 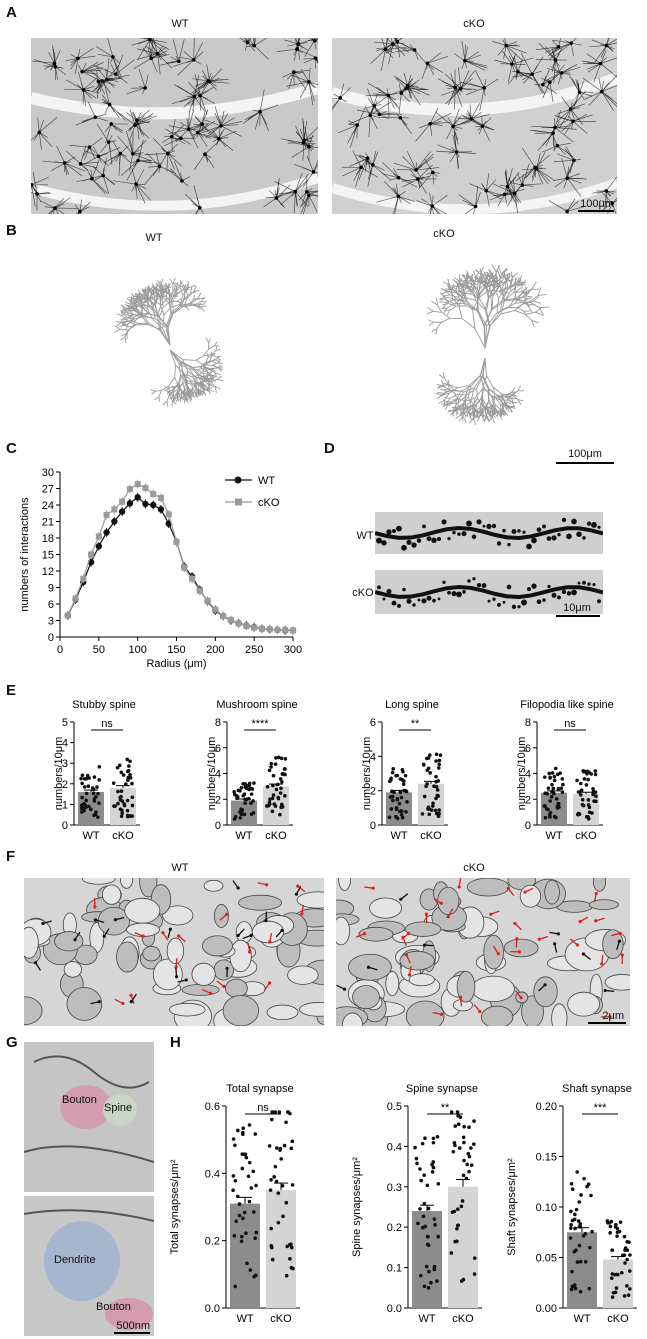 I want to click on panel-a-cko-title: cKO, so click(x=474, y=24).